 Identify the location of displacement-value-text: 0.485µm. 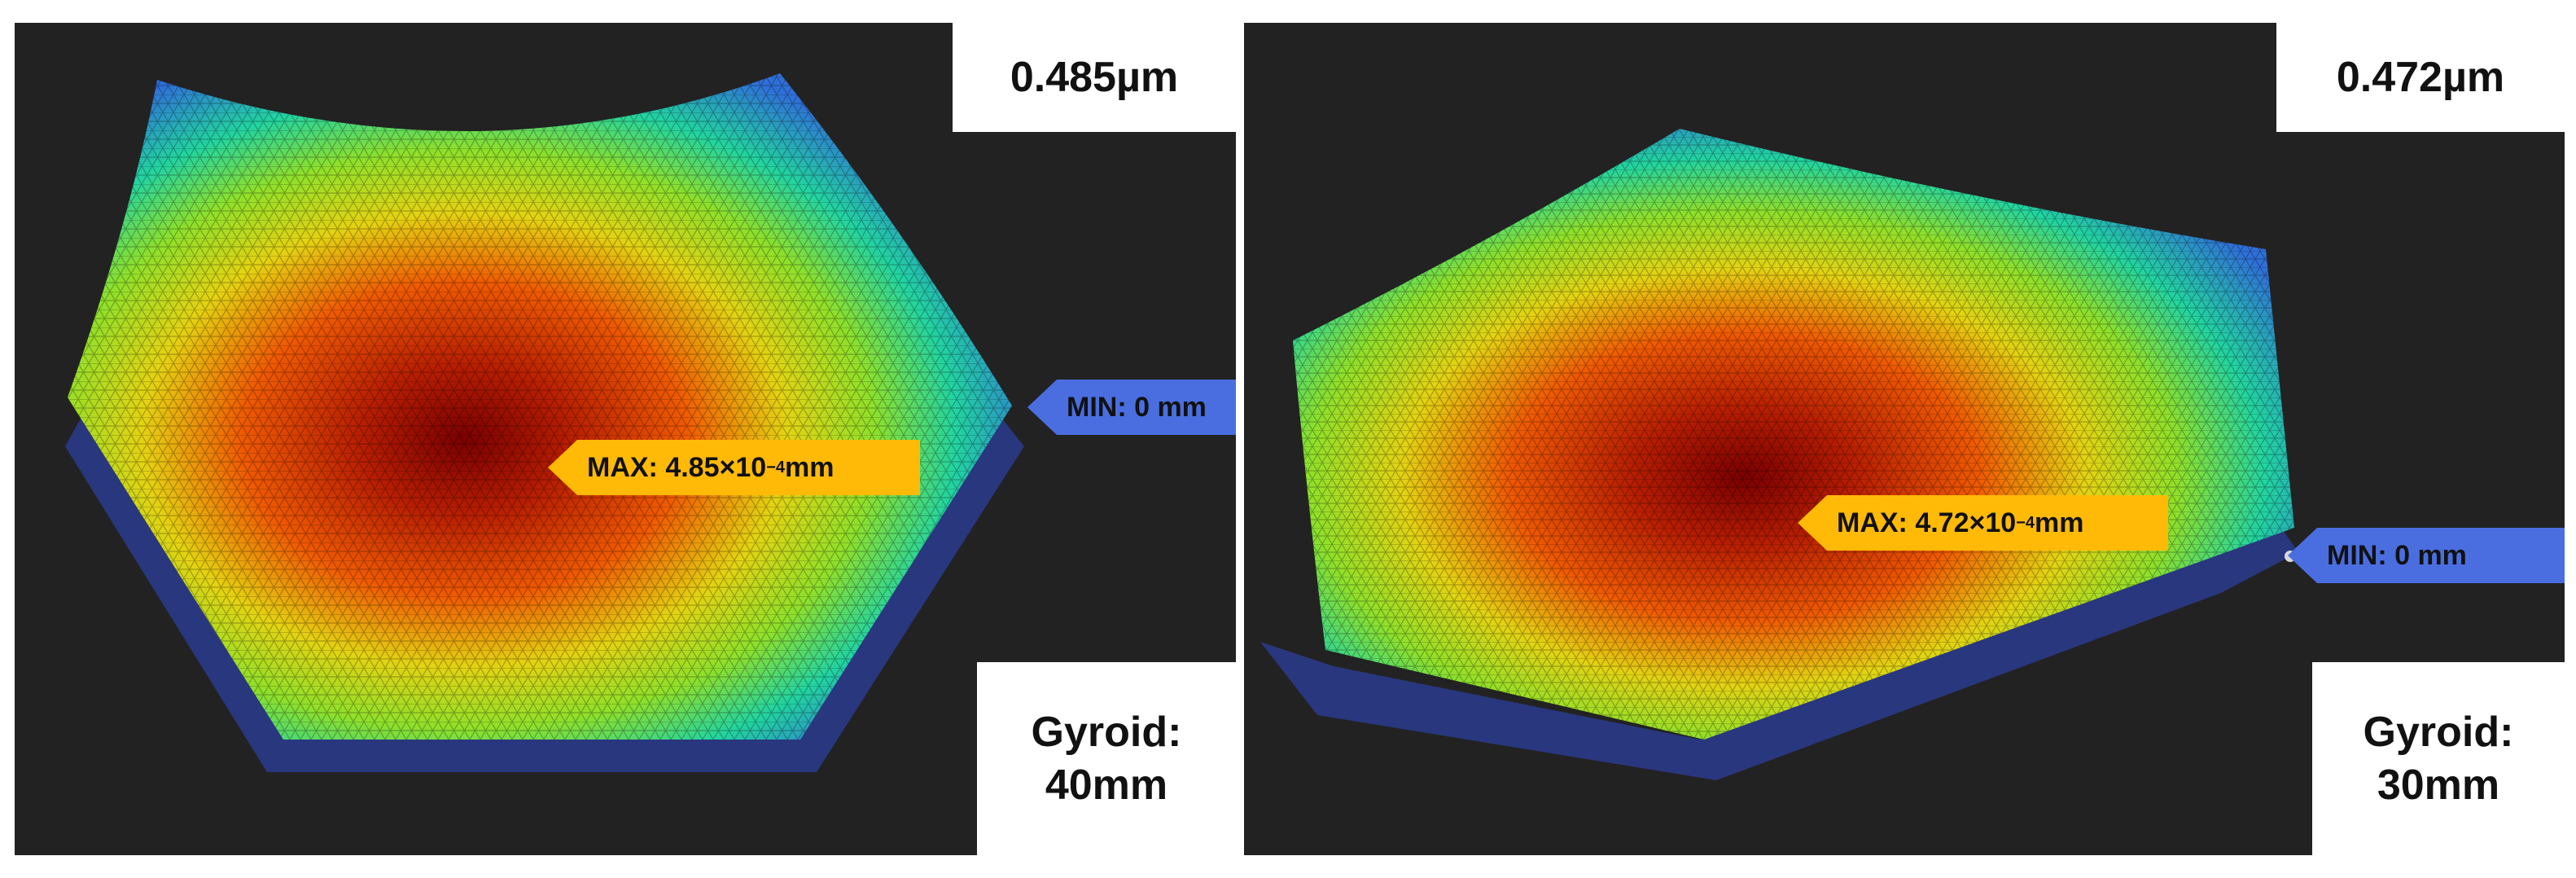
(1094, 77).